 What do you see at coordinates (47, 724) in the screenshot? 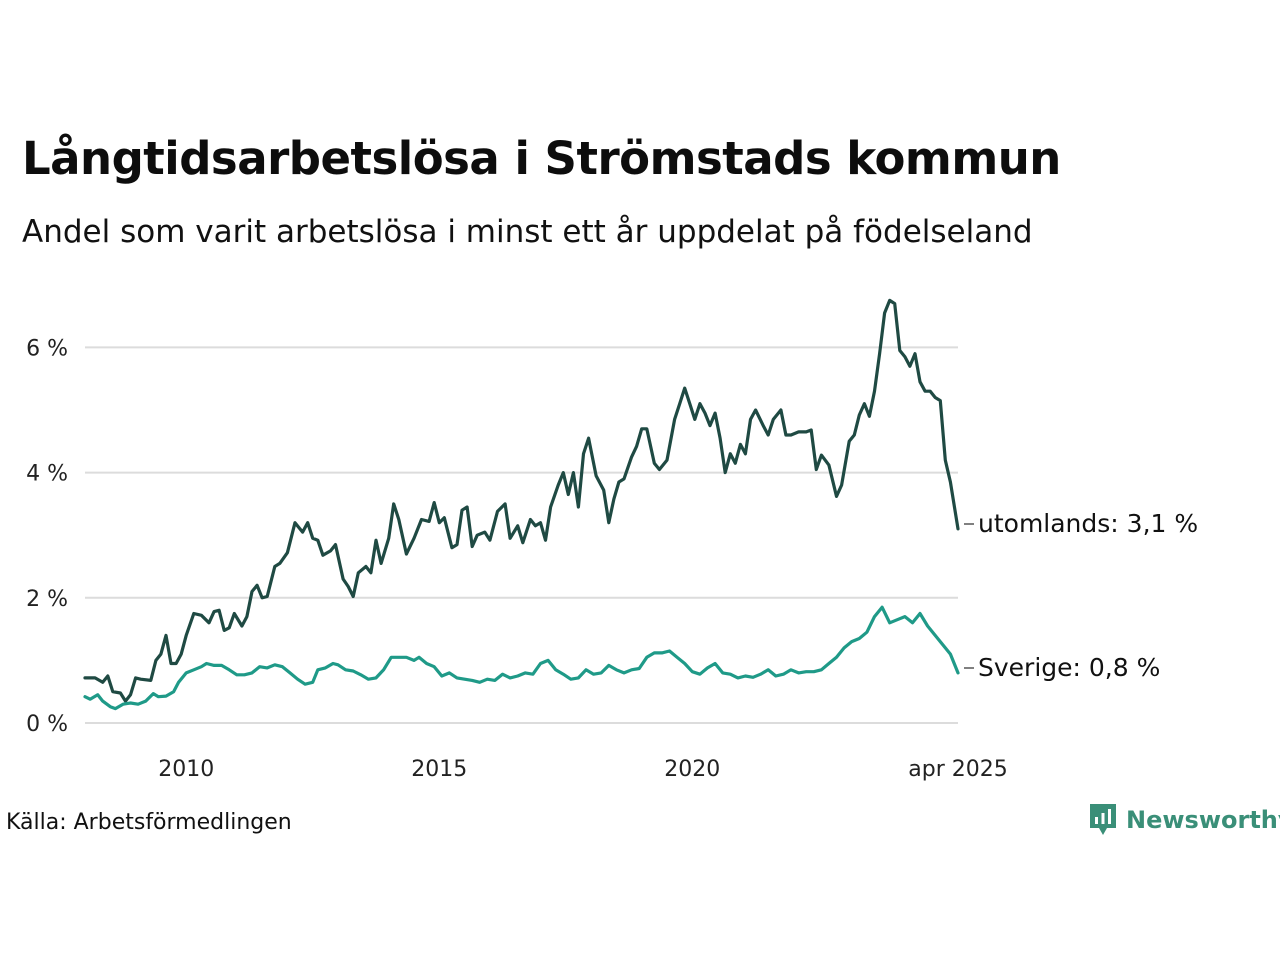
I see `y-tick-label: 0 %` at bounding box center [47, 724].